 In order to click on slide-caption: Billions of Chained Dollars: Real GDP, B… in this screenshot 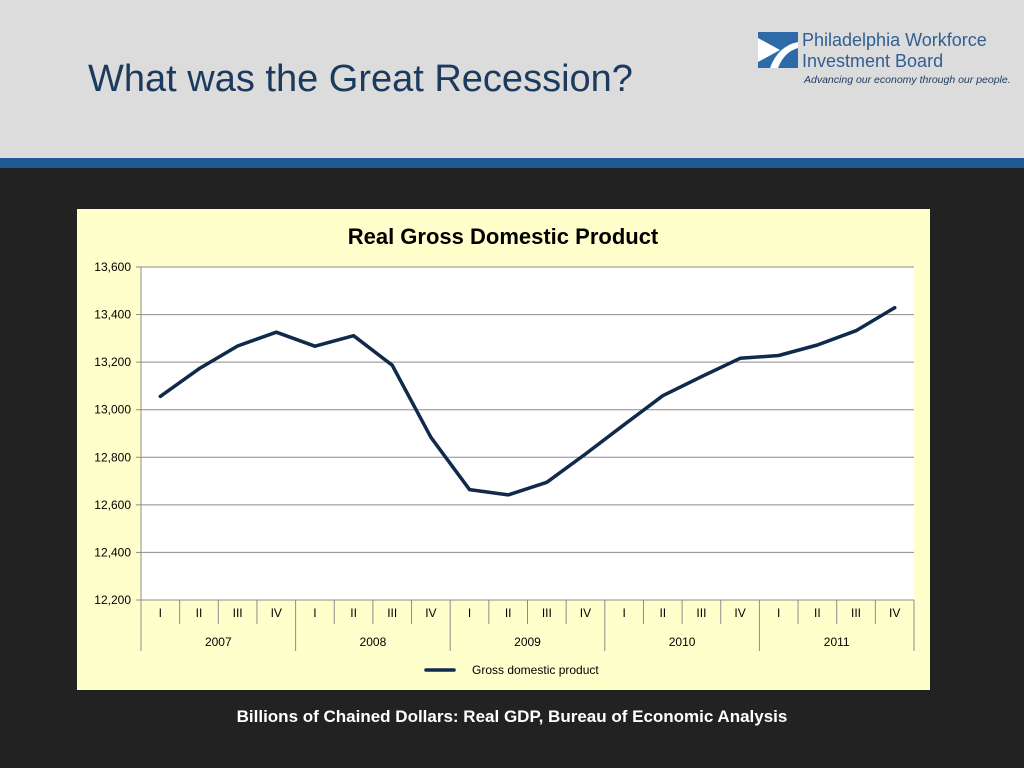, I will do `click(512, 716)`.